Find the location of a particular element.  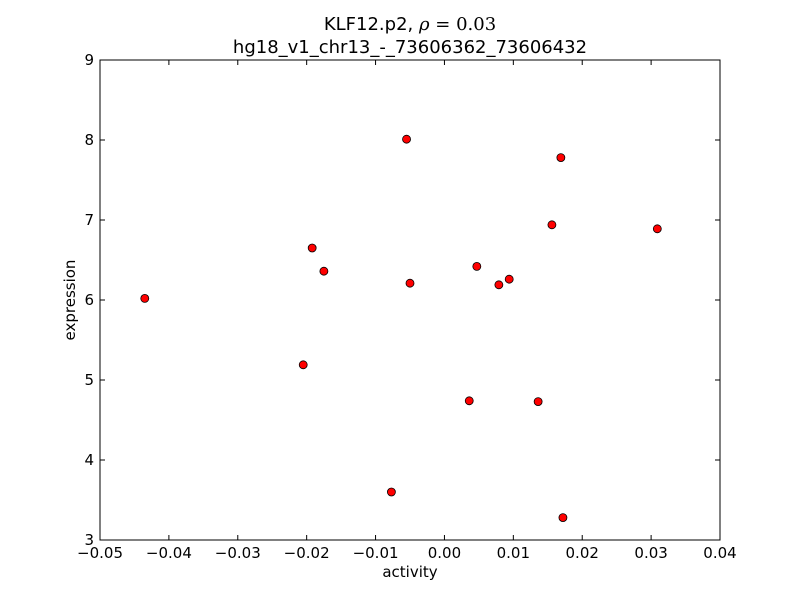

x-tick-label: −0.02 is located at coordinates (307, 553).